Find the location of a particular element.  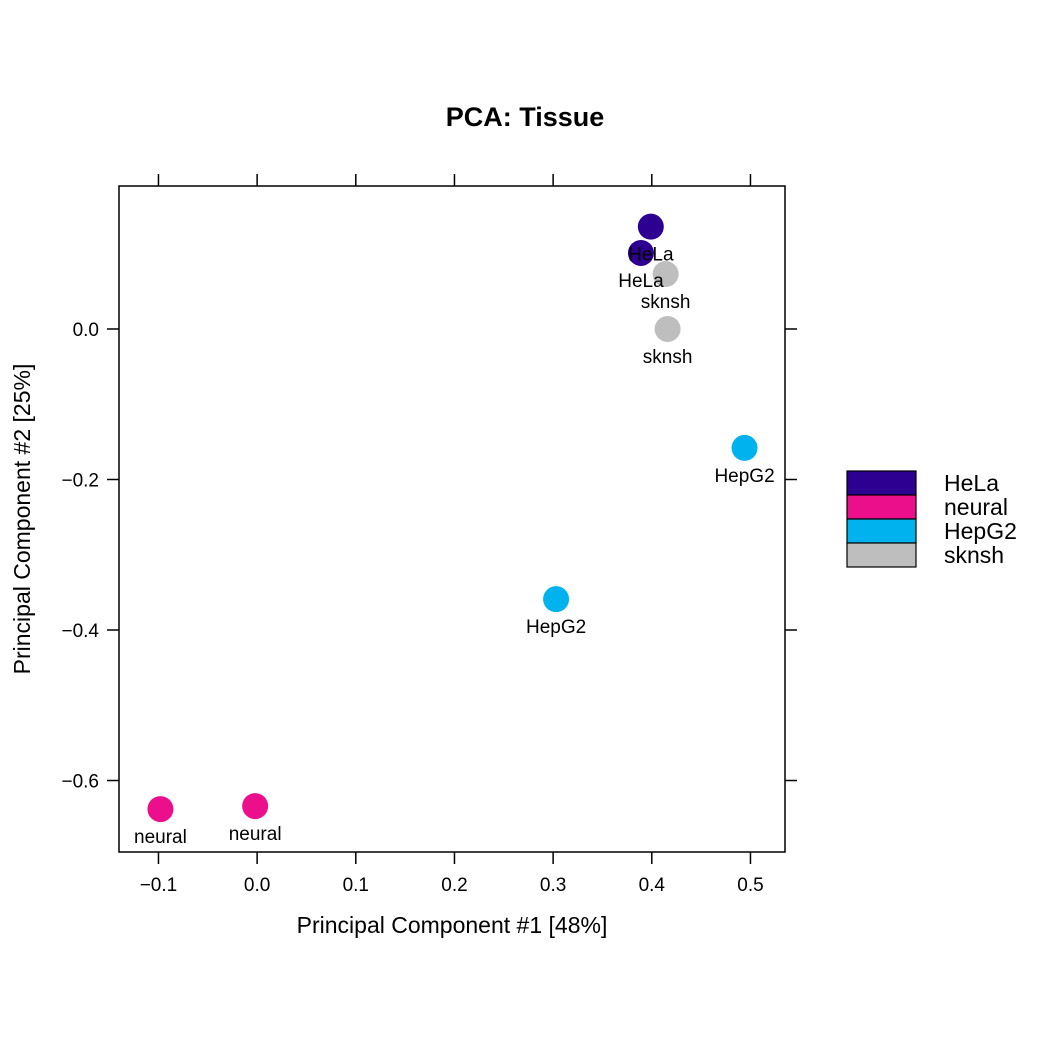

y-tick-label: −0.4 is located at coordinates (80, 631).